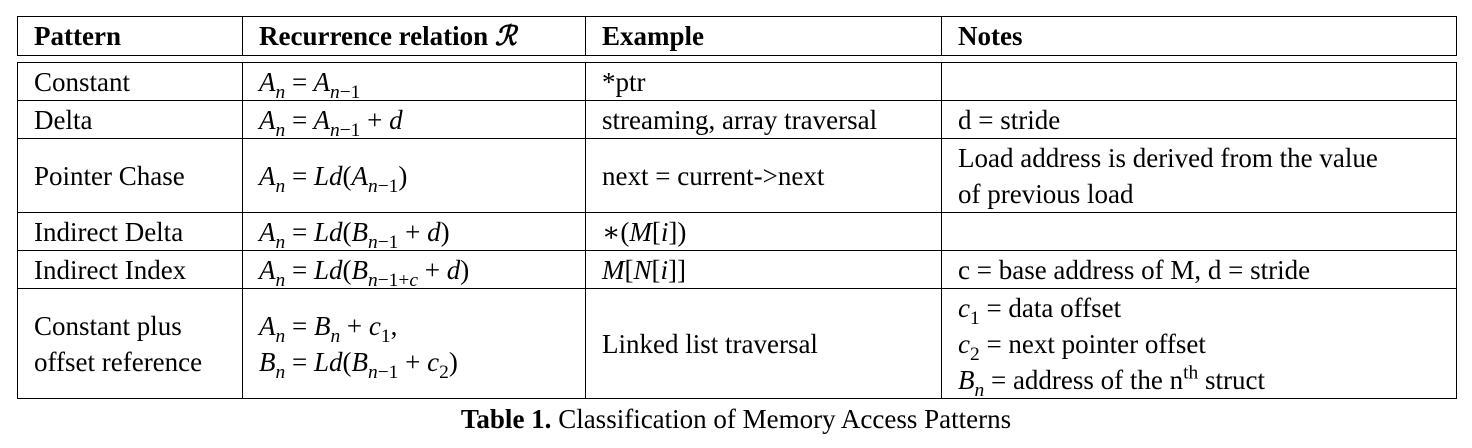 The height and width of the screenshot is (448, 1472). I want to click on header-example: Example, so click(763, 36).